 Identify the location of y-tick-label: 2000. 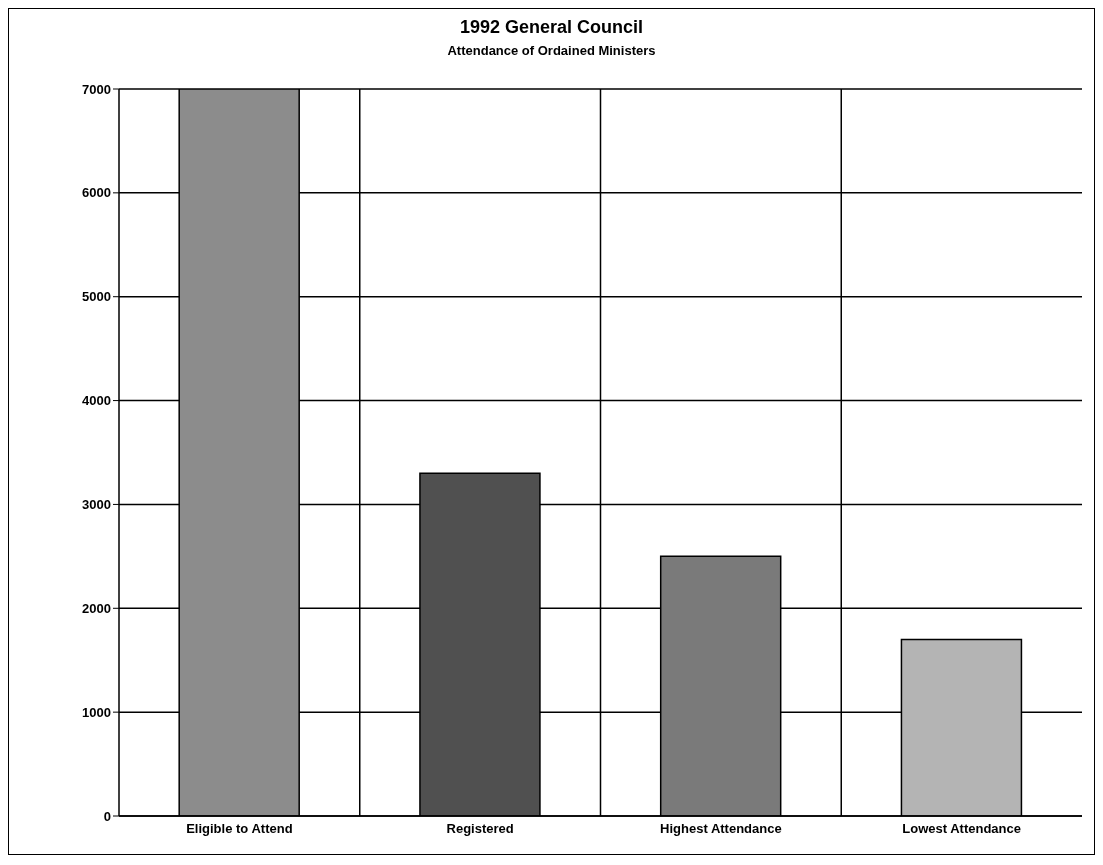
(96, 608).